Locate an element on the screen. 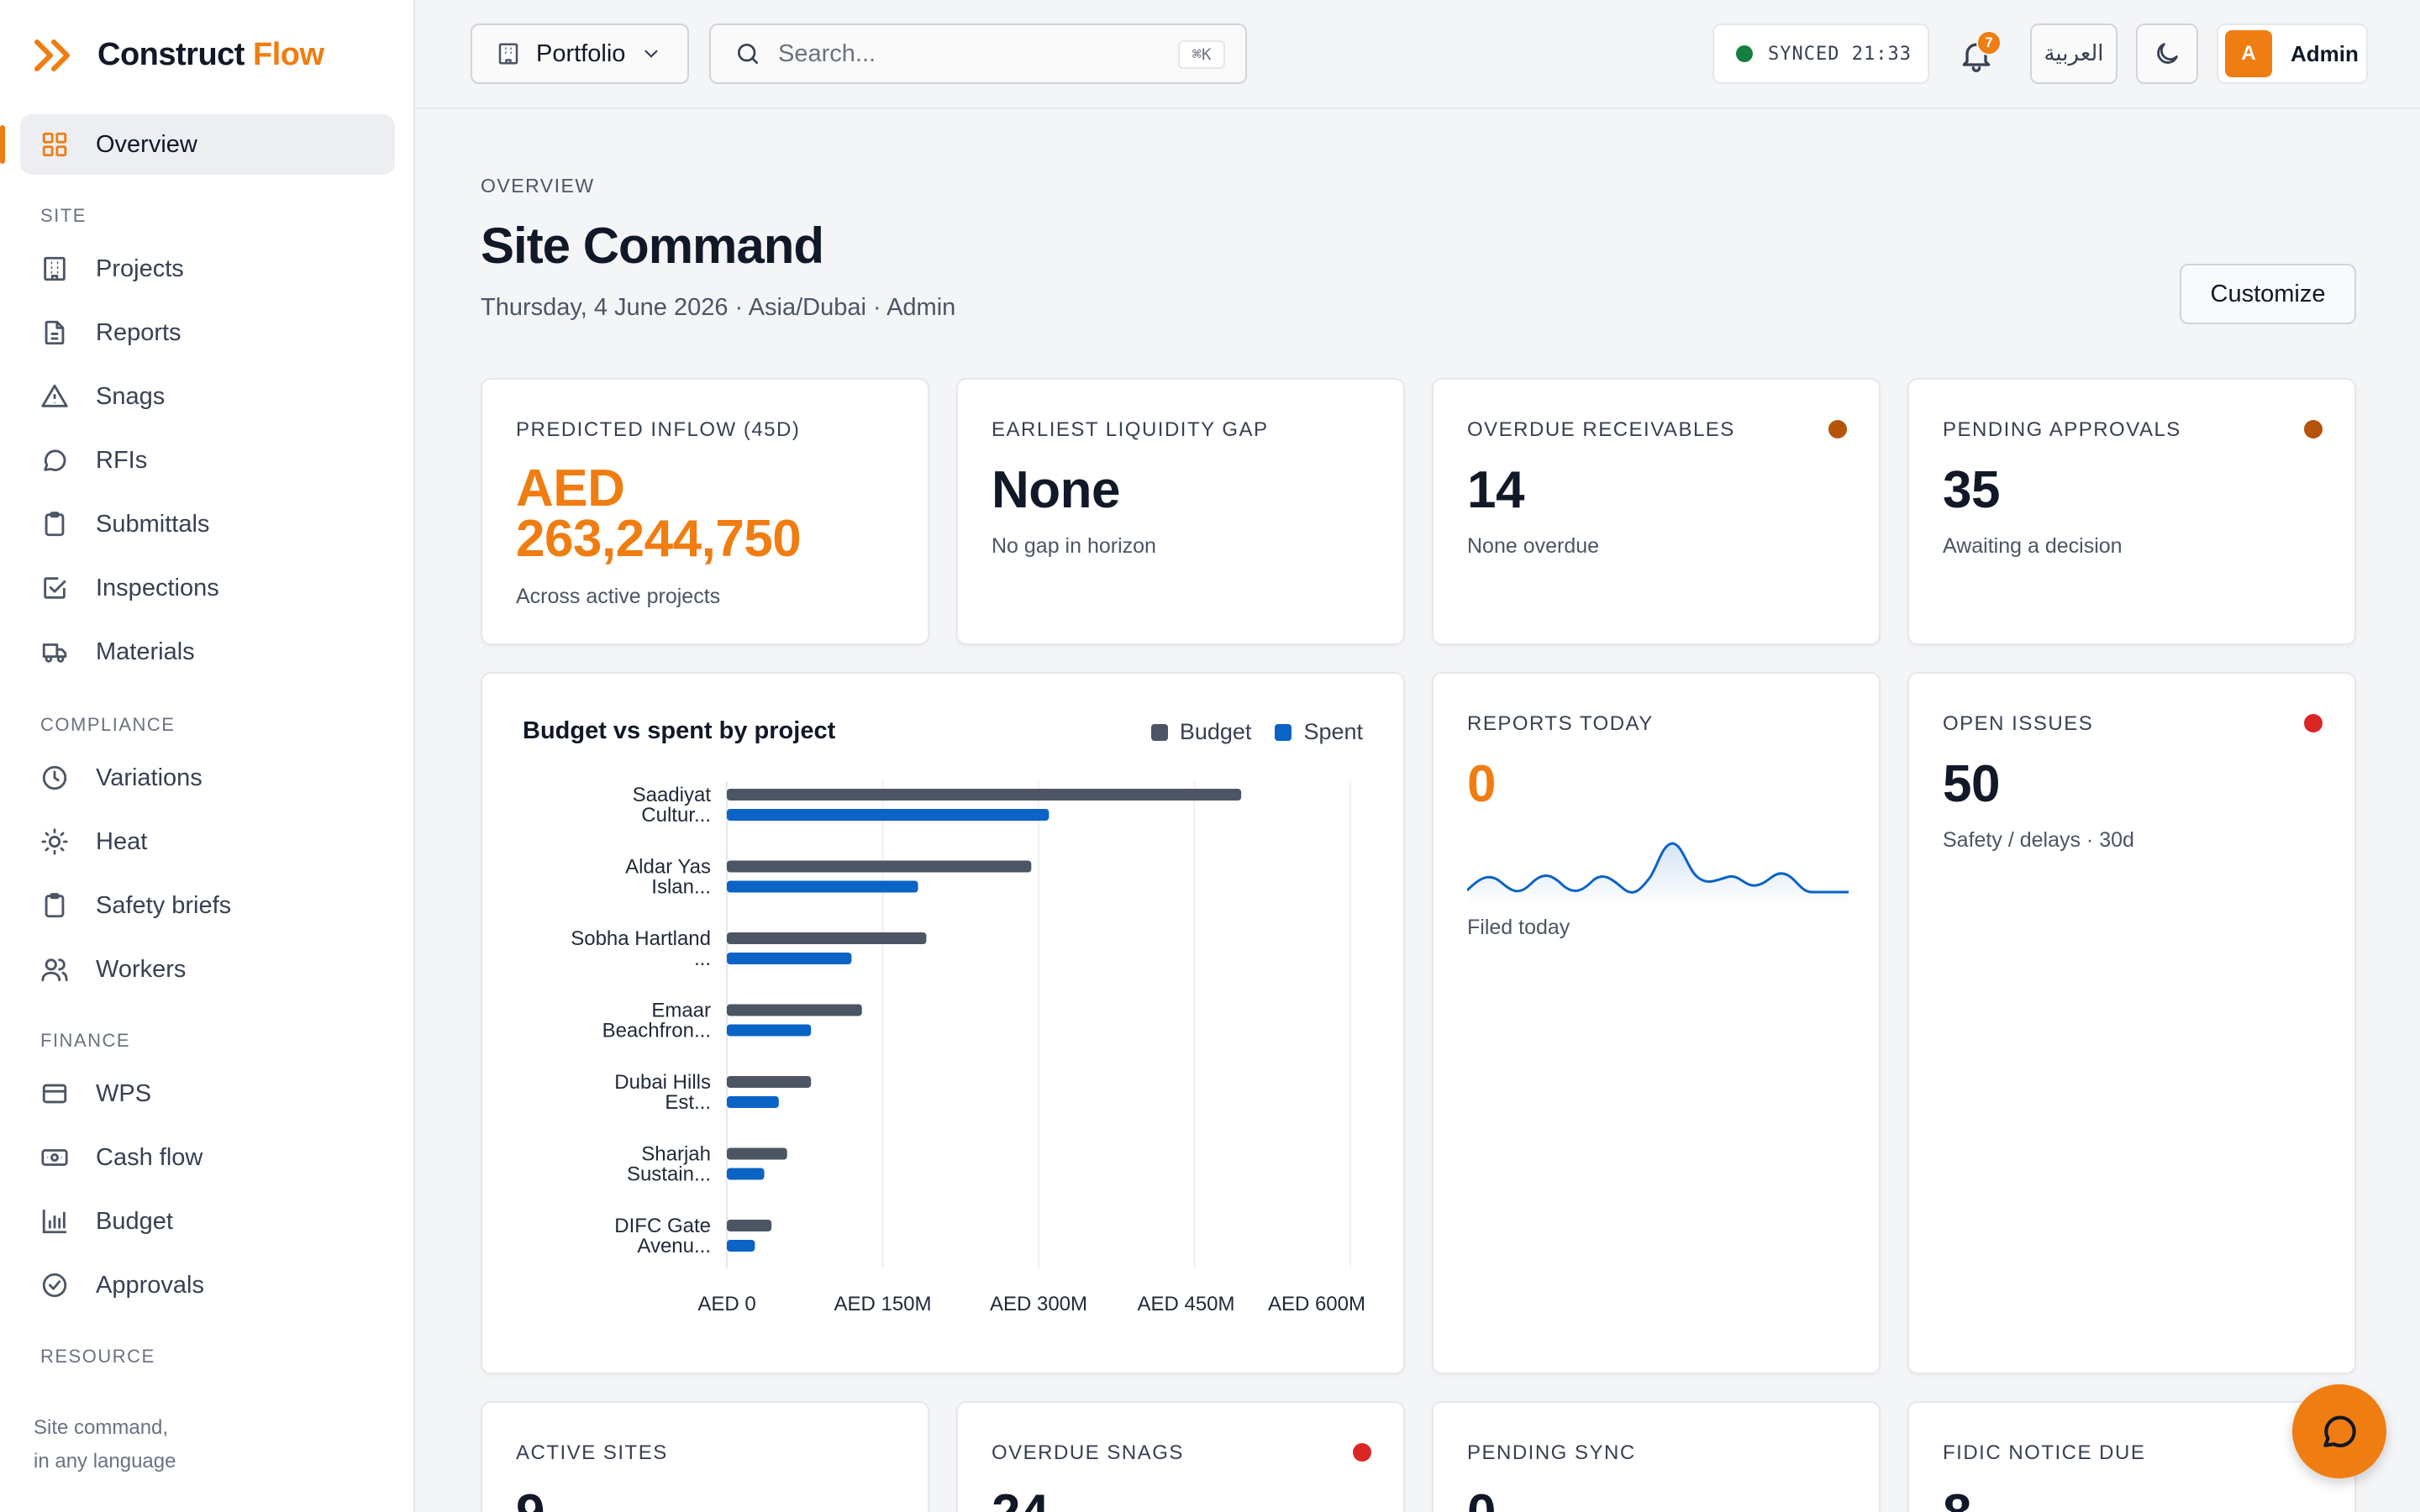 This screenshot has width=2420, height=1512. sidebar-item-label: Cash flow is located at coordinates (149, 1157).